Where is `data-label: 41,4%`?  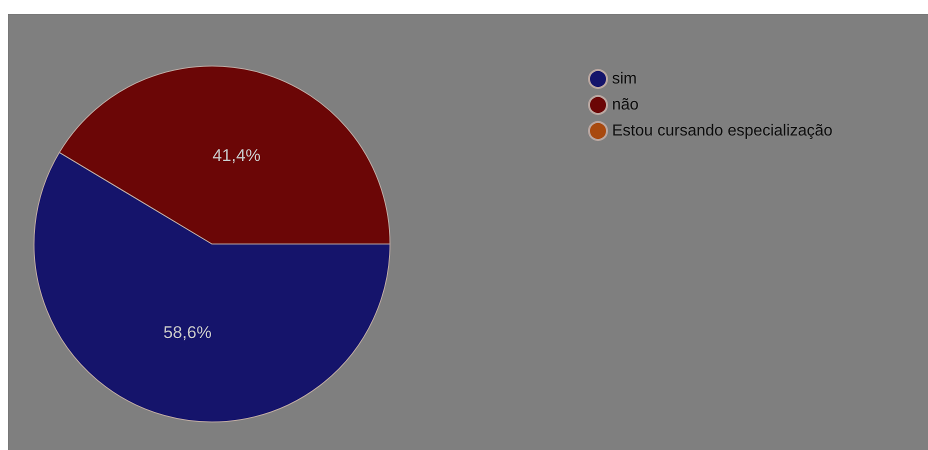 data-label: 41,4% is located at coordinates (236, 155).